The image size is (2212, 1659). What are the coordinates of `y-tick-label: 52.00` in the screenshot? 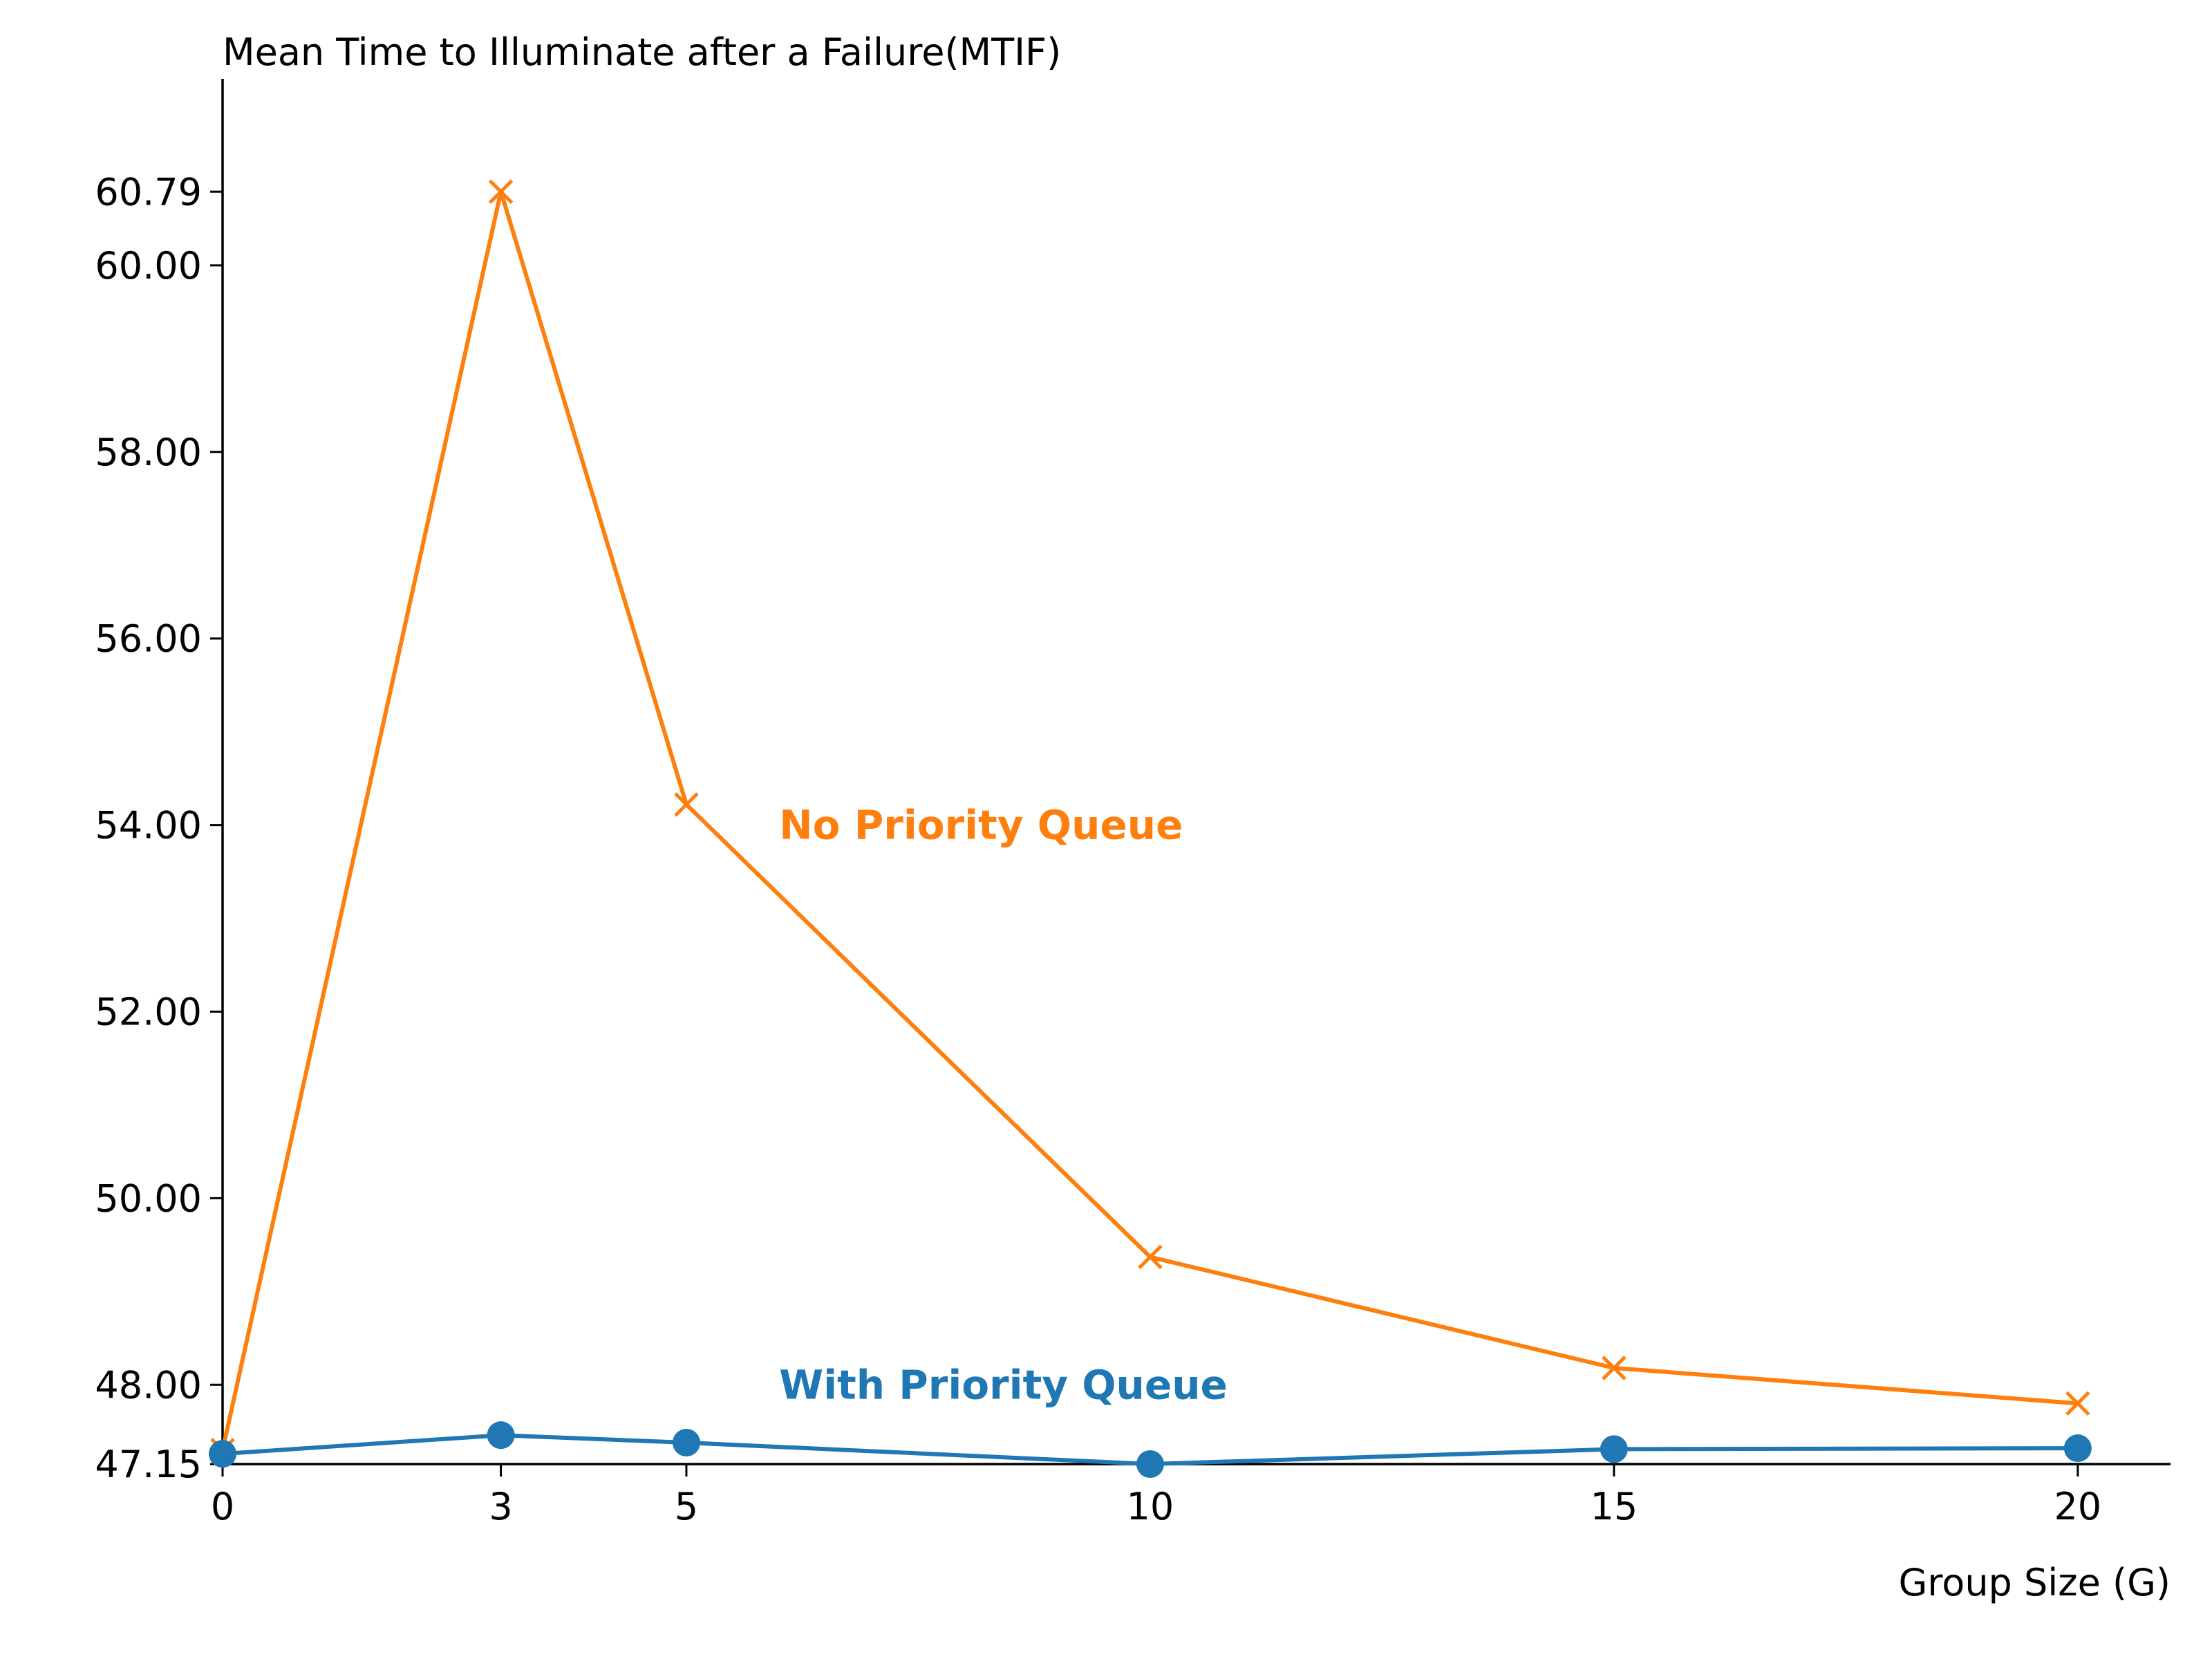 It's located at (148, 1011).